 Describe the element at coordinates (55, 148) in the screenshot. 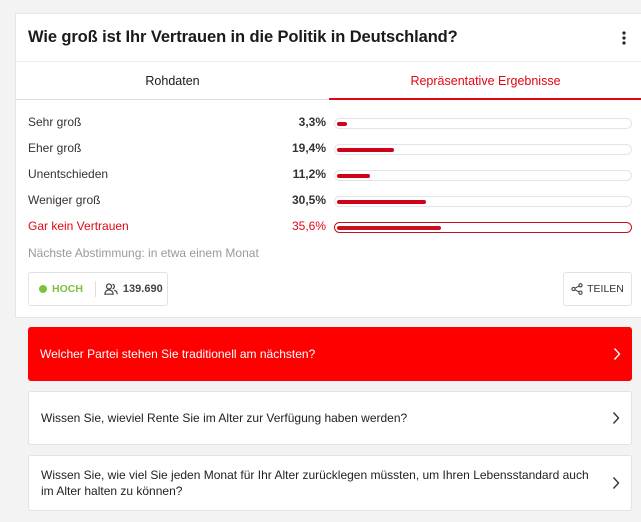

I see `result-label: Eher groß` at that location.